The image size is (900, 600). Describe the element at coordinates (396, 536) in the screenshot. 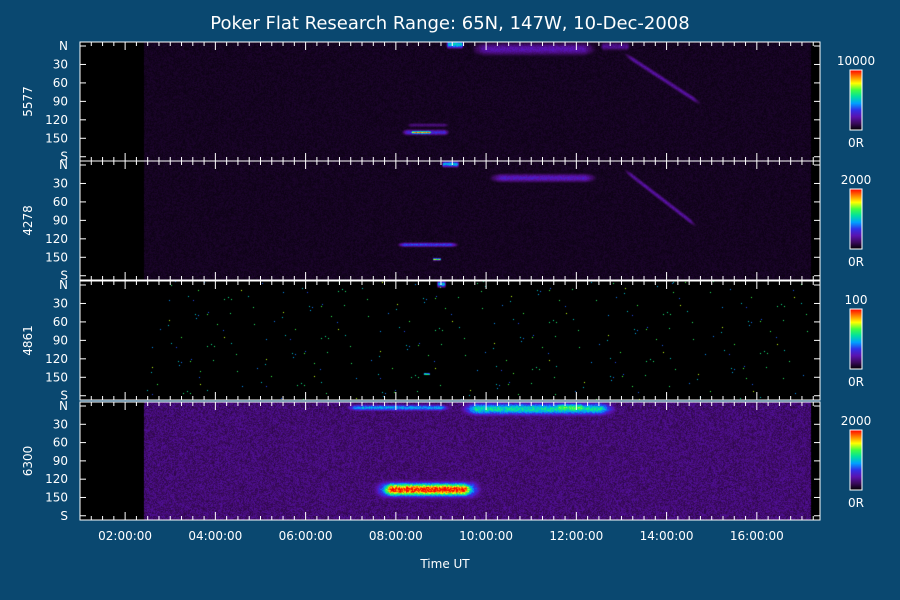

I see `x-tick-label: 08:00:00` at that location.